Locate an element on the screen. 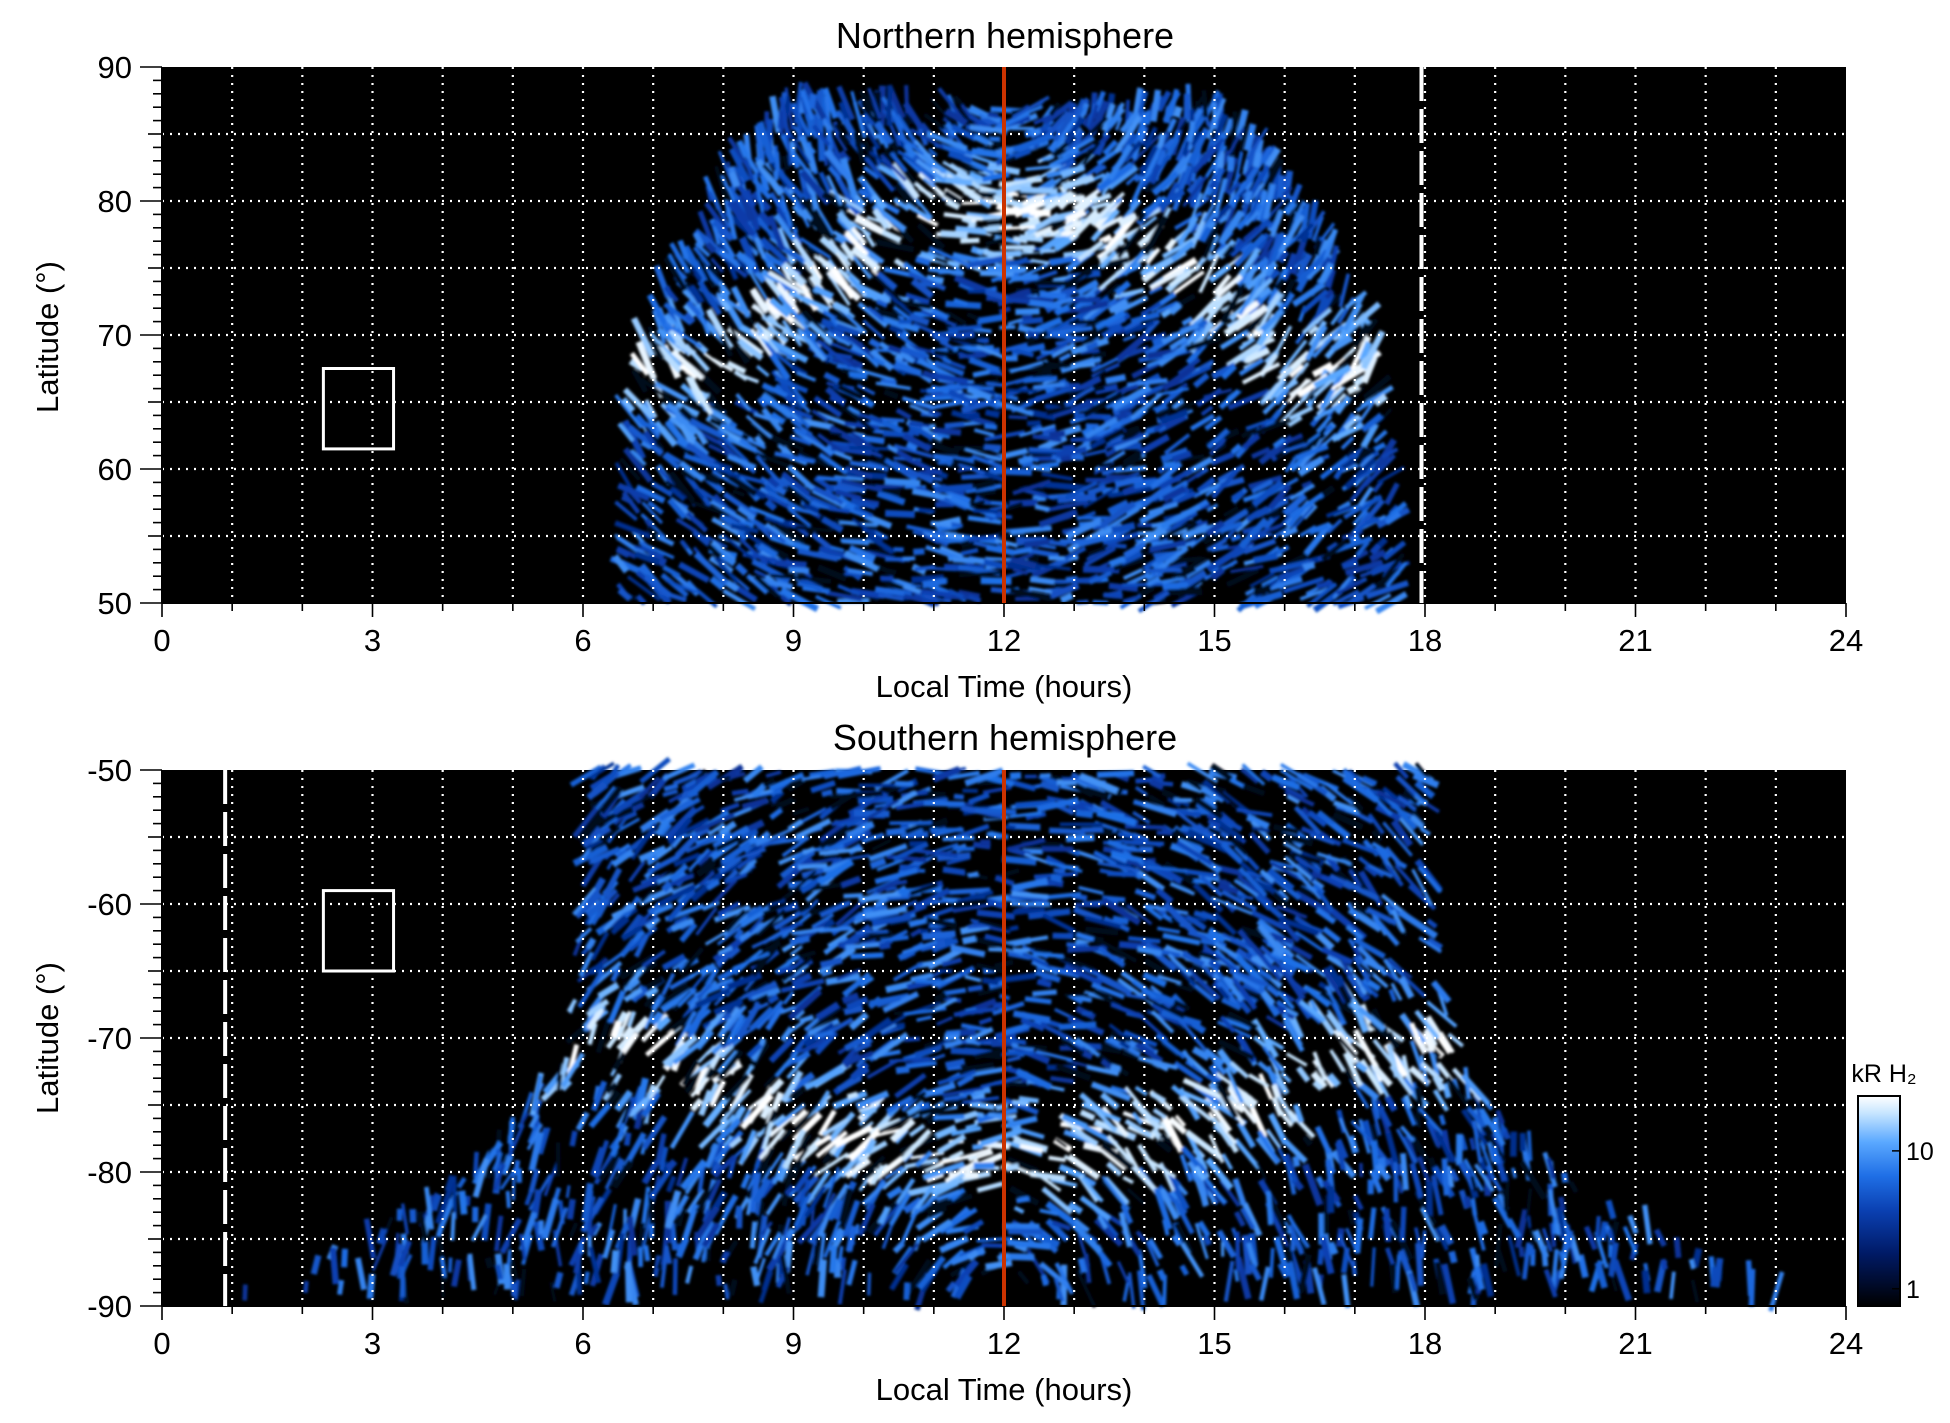 This screenshot has width=1950, height=1423. x-tick-label: 12 is located at coordinates (1004, 640).